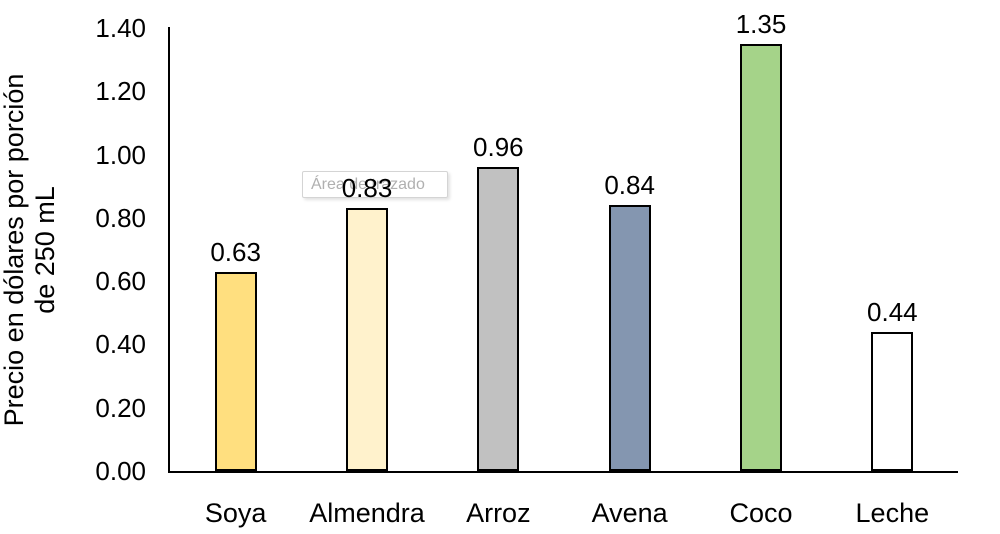 The image size is (1000, 534). I want to click on y-tick-label-0.20: 0.20, so click(120, 407).